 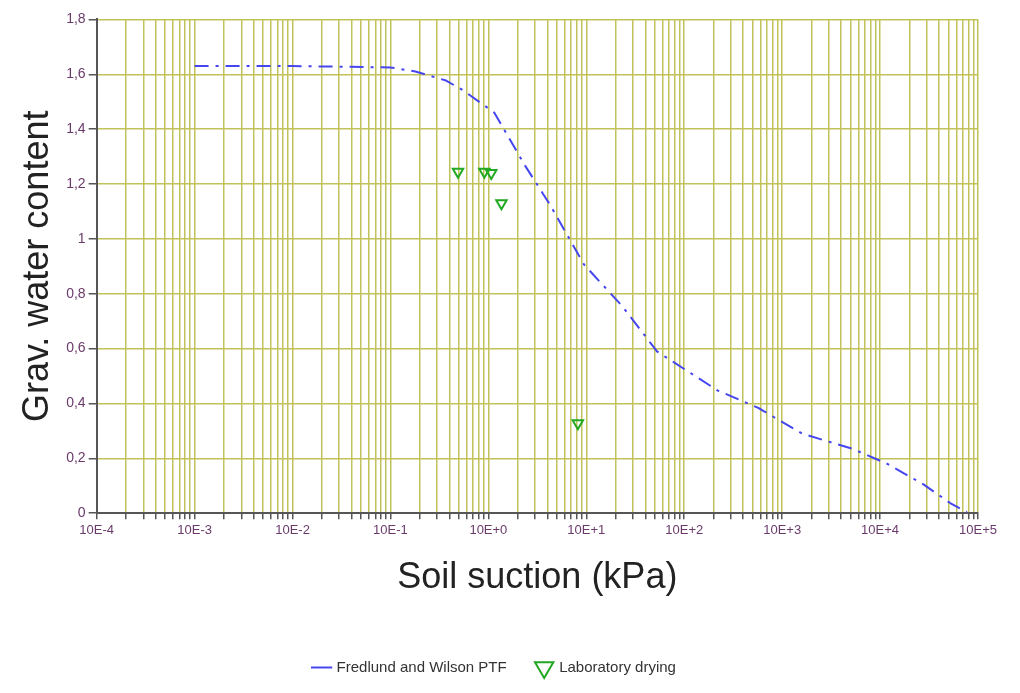 What do you see at coordinates (421, 666) in the screenshot?
I see `legend-label: Fredlund and Wilson PTF` at bounding box center [421, 666].